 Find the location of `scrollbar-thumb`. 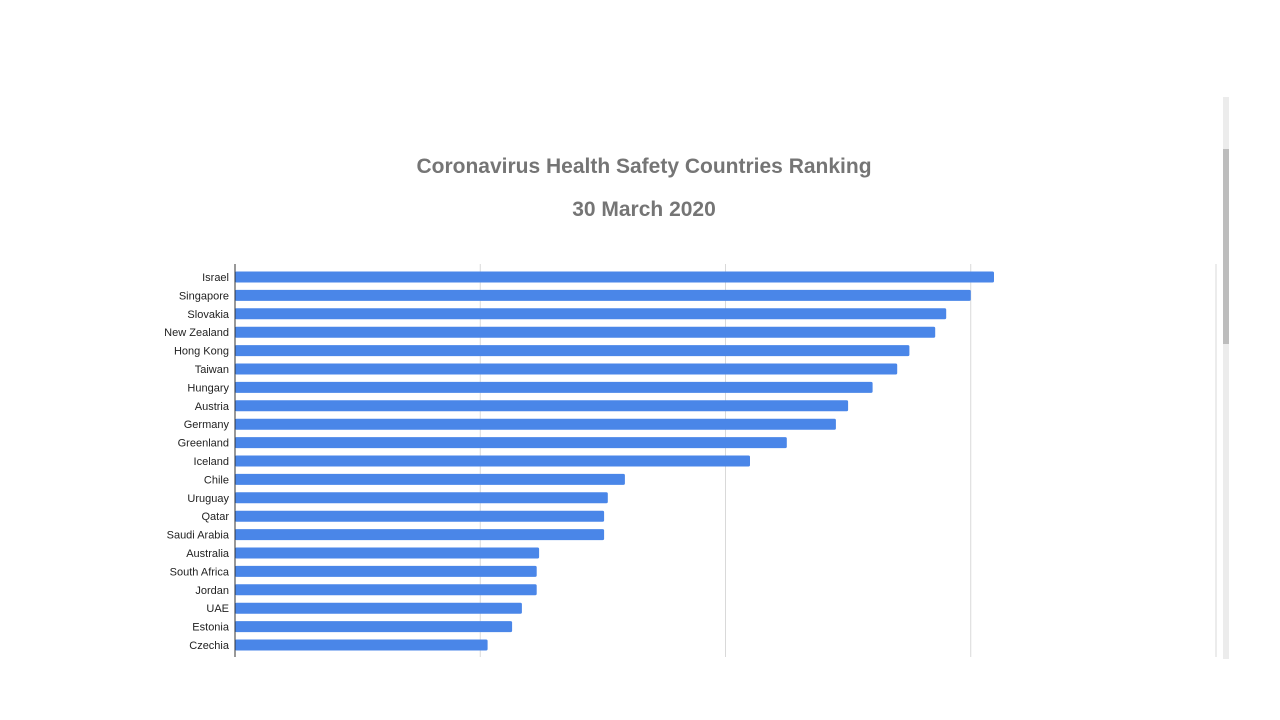

scrollbar-thumb is located at coordinates (1226, 246).